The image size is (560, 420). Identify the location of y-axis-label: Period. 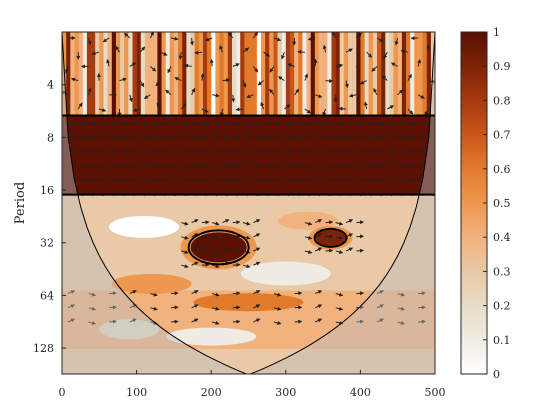
(20, 203).